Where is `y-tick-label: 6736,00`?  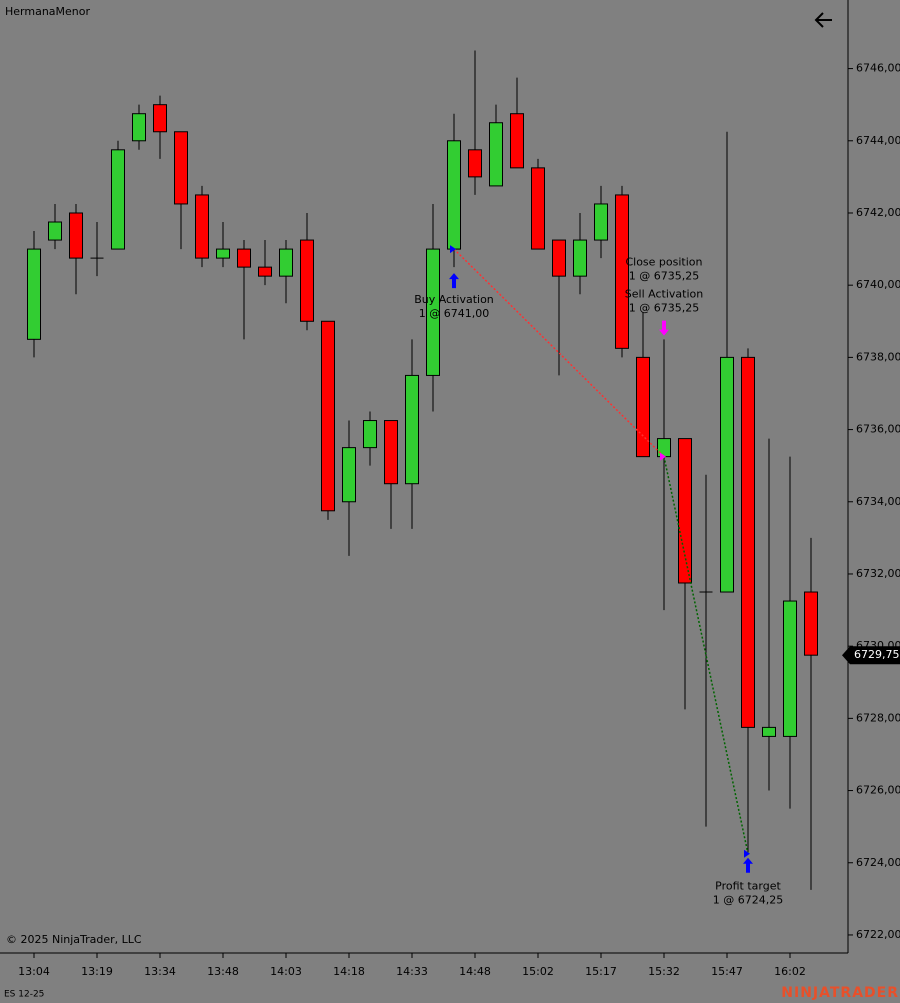
y-tick-label: 6736,00 is located at coordinates (878, 429).